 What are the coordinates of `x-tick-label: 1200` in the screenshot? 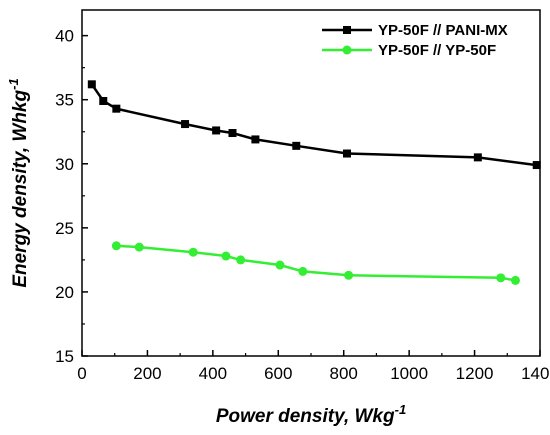 It's located at (475, 373).